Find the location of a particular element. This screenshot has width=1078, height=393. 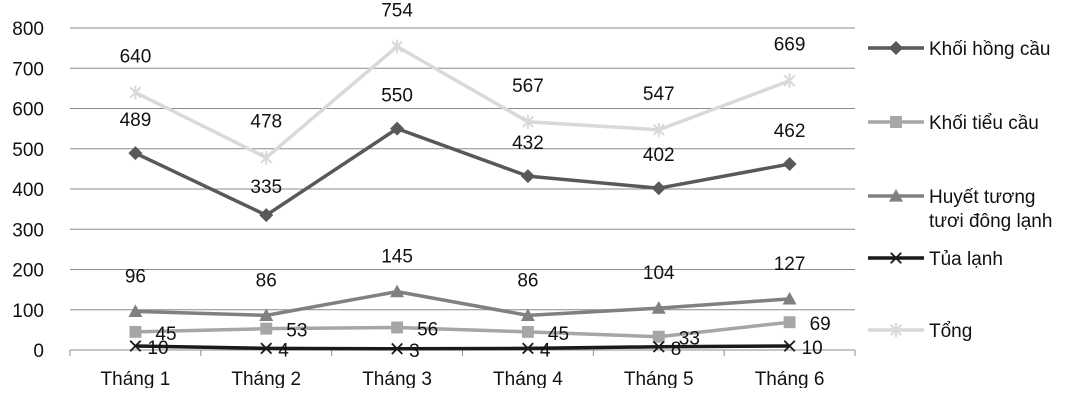

data-label: 33 is located at coordinates (689, 339).